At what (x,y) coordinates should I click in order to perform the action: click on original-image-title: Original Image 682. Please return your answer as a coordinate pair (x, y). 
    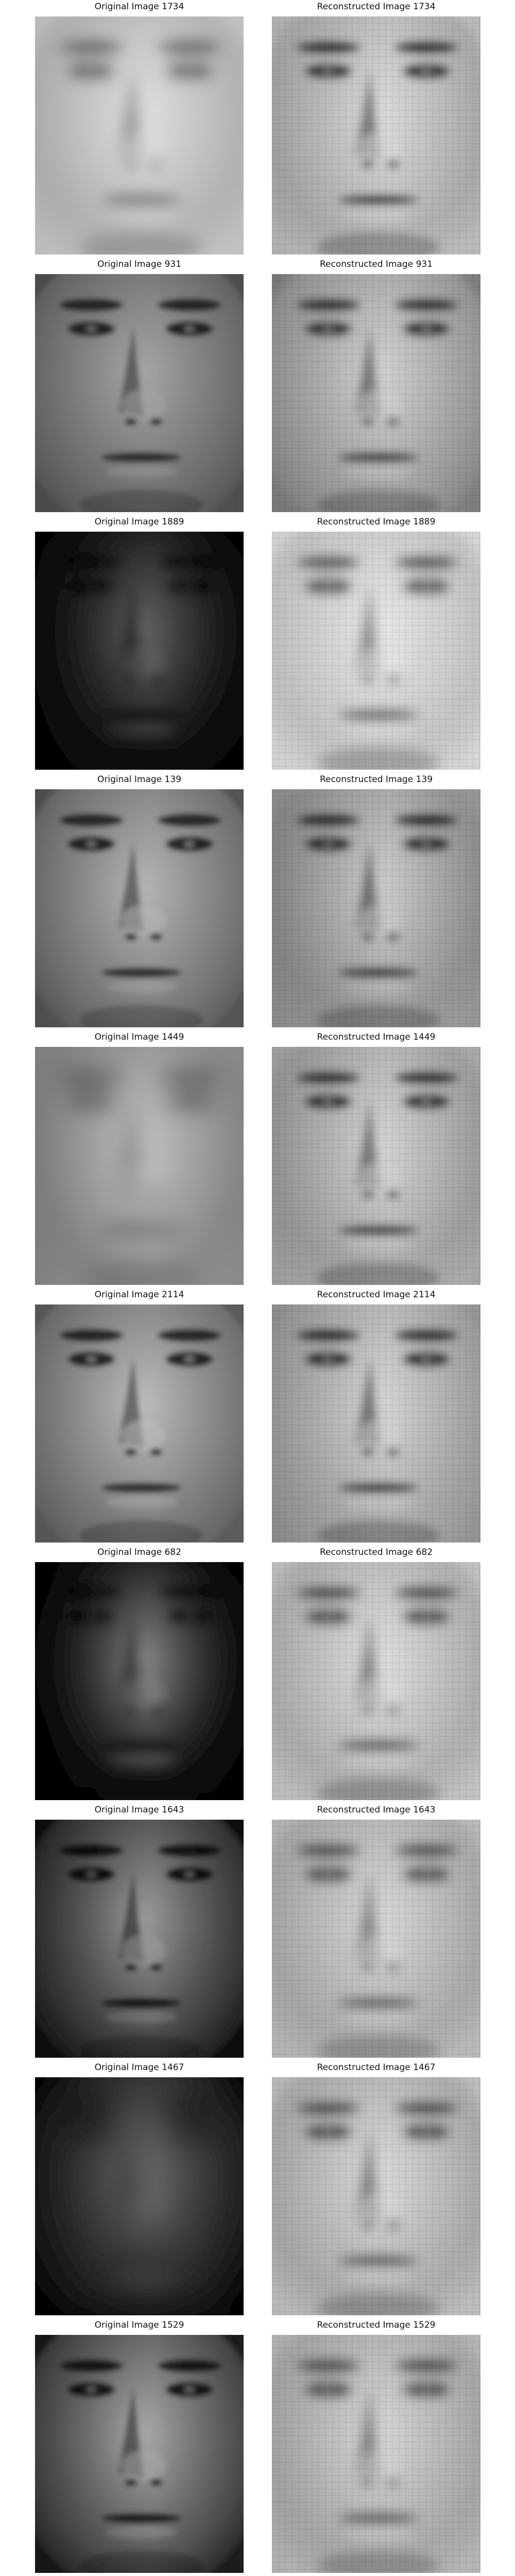
    Looking at the image, I should click on (139, 1552).